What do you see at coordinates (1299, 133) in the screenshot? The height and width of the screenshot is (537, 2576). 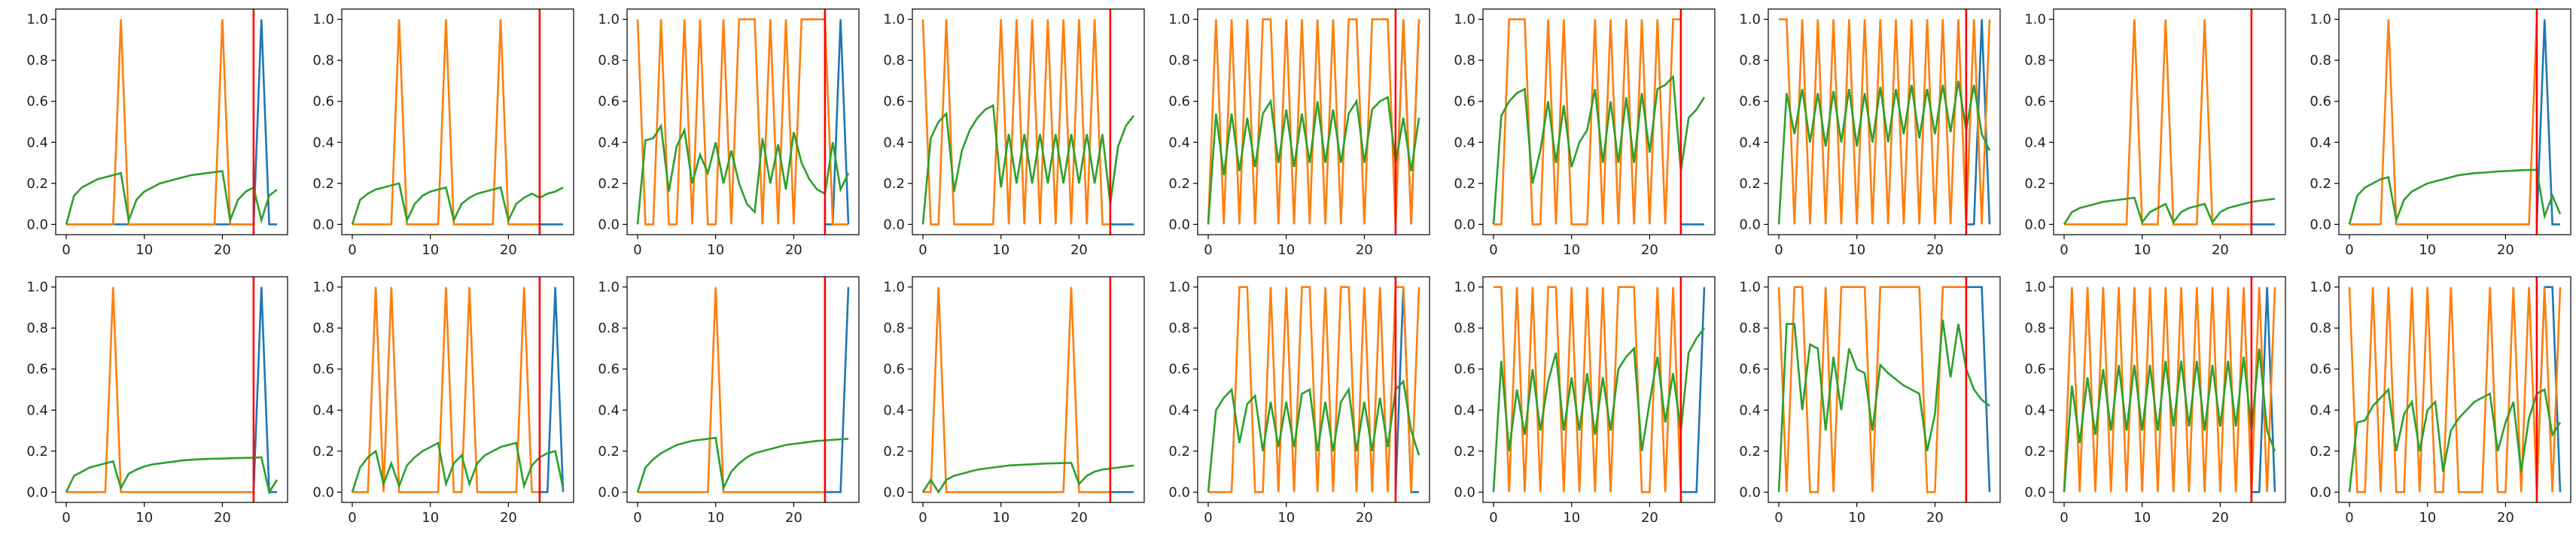 I see `subplot-5: 0 10 20 0.0 0.2 0.4 0.6 0.8 1.0` at bounding box center [1299, 133].